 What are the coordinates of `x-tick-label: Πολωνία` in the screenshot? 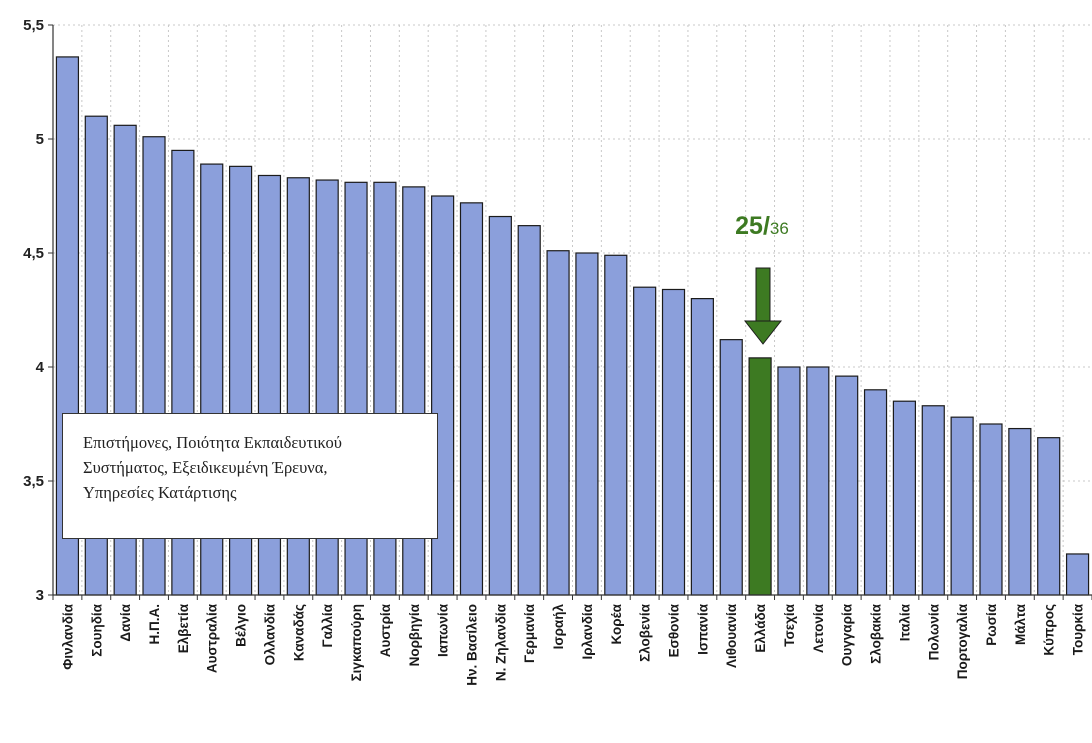 It's located at (933, 631).